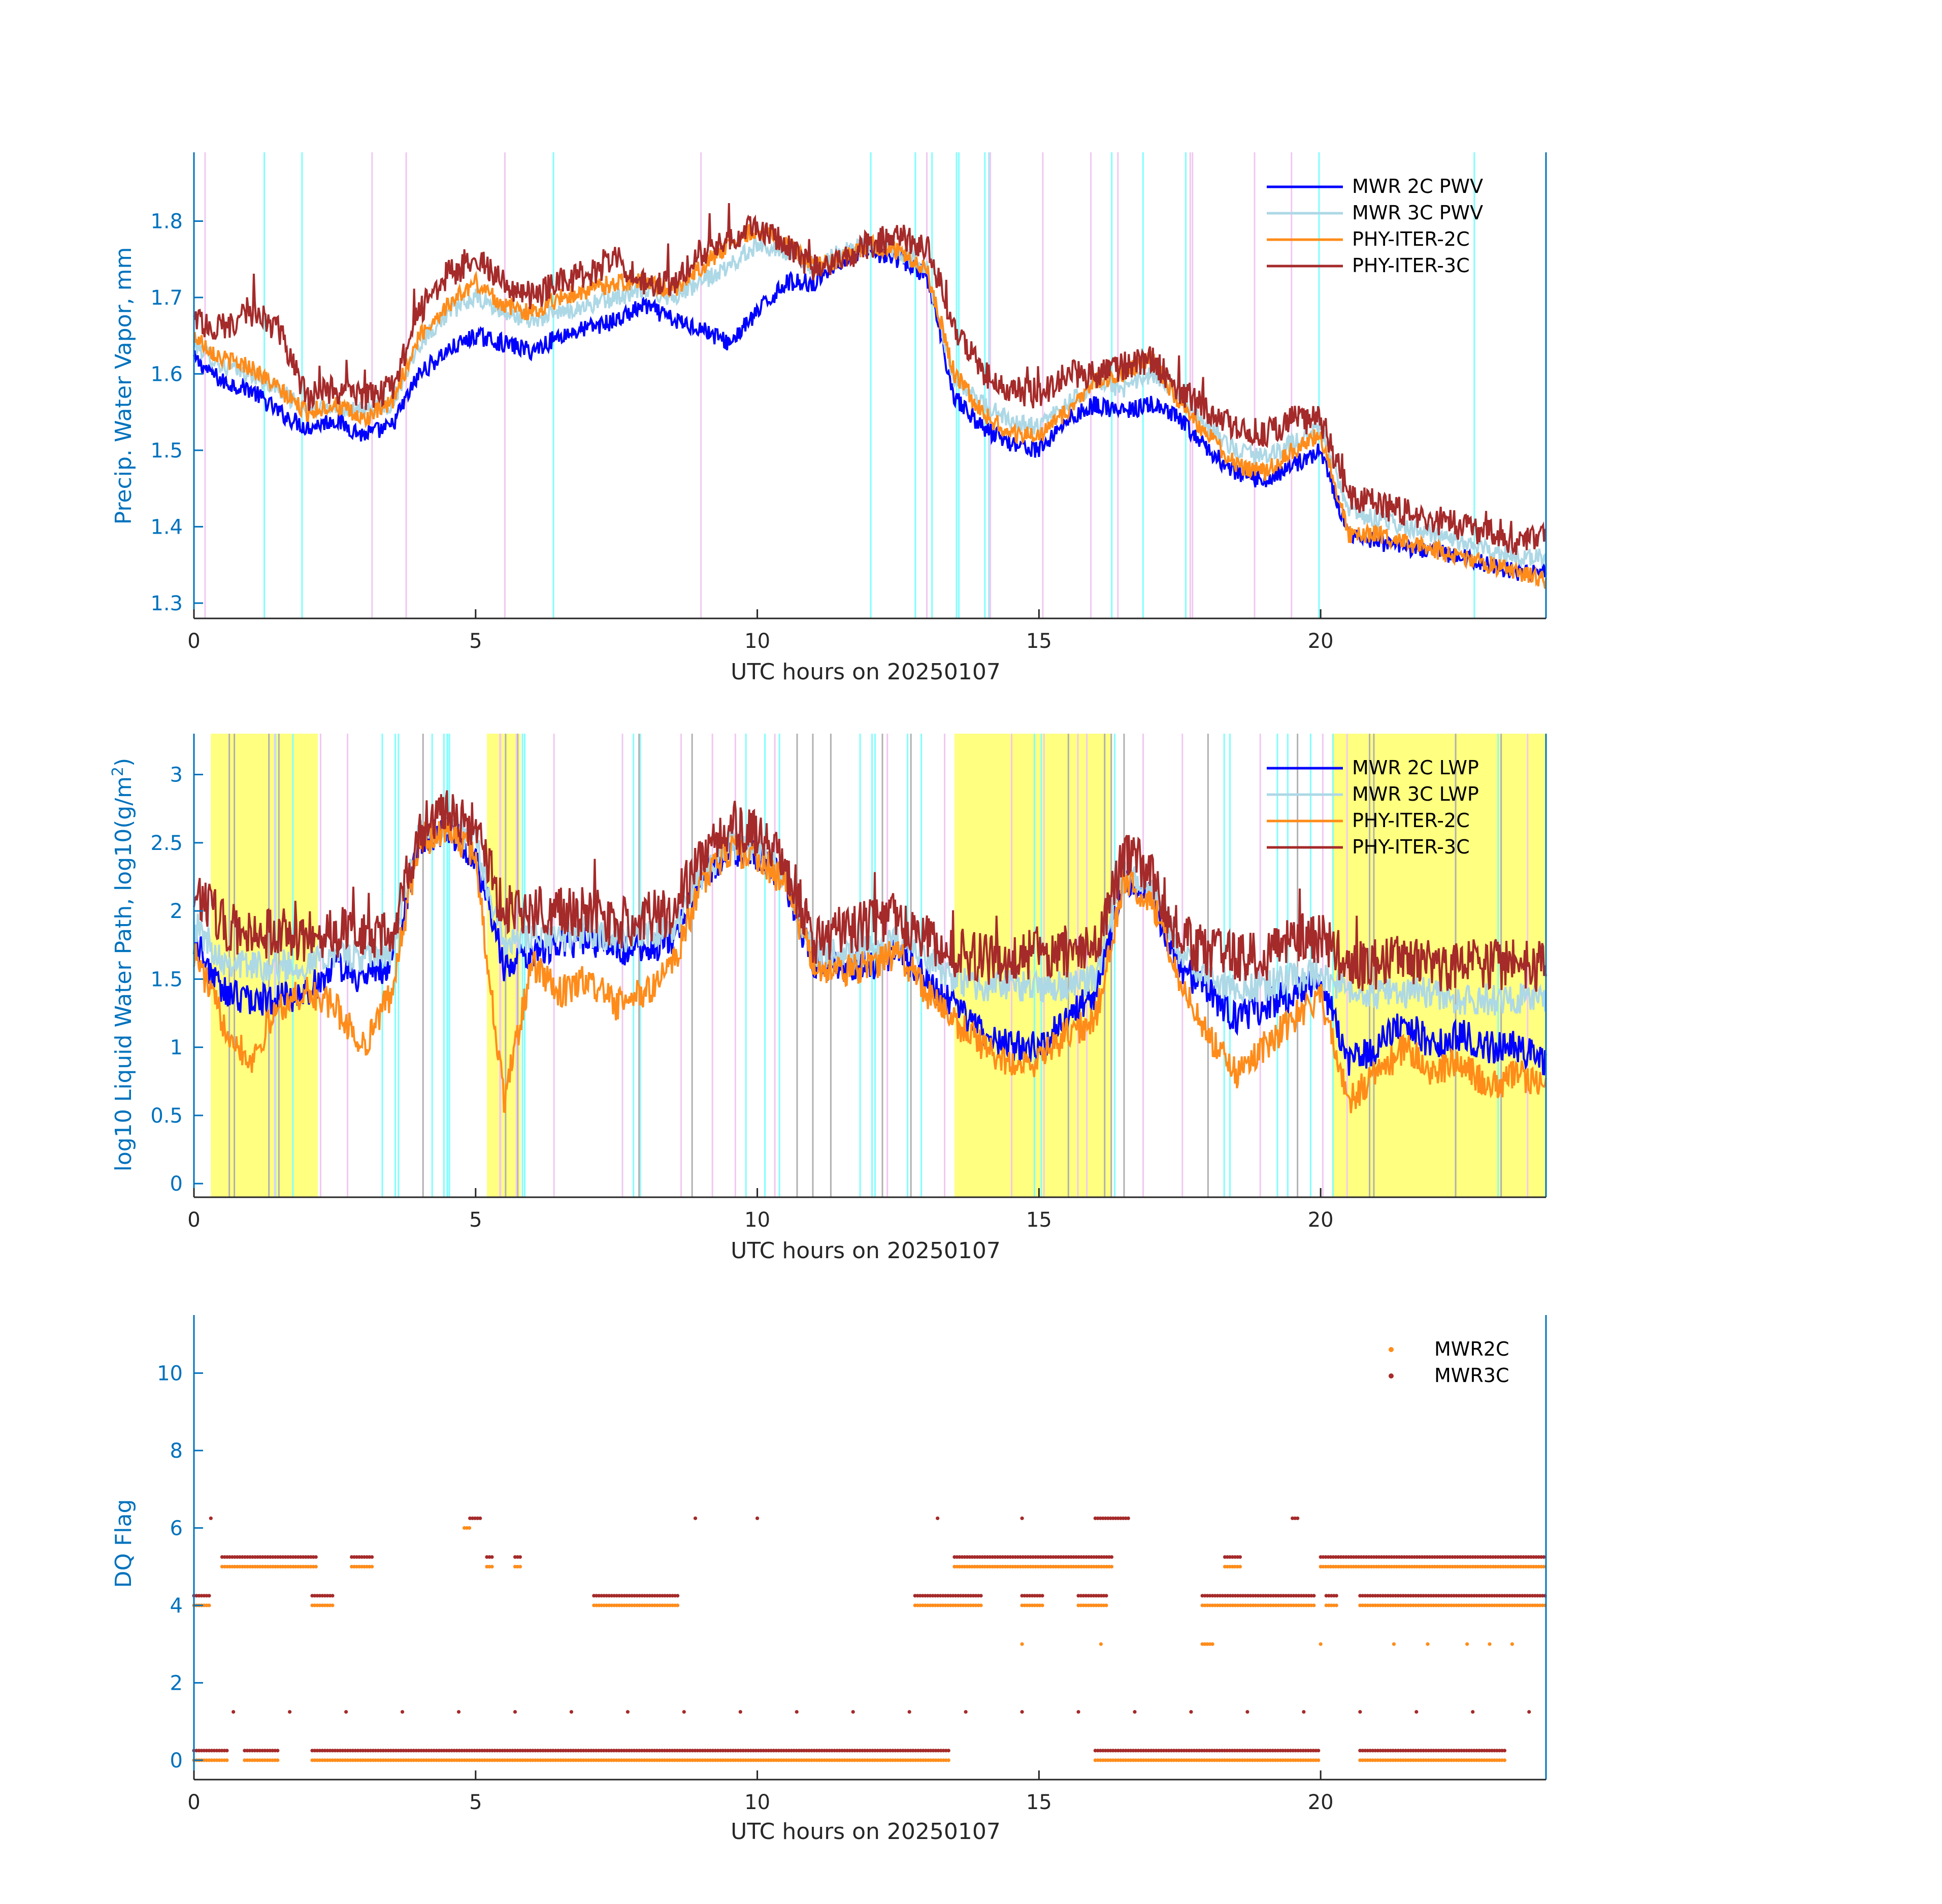 The height and width of the screenshot is (1904, 1942). Describe the element at coordinates (176, 912) in the screenshot. I see `lwp-y-tick-label: 2` at that location.